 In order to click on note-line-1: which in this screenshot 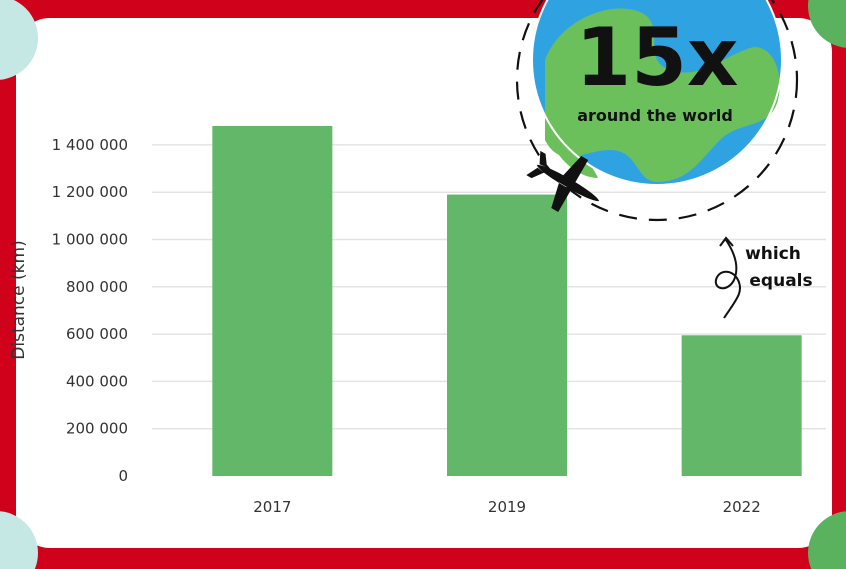, I will do `click(773, 254)`.